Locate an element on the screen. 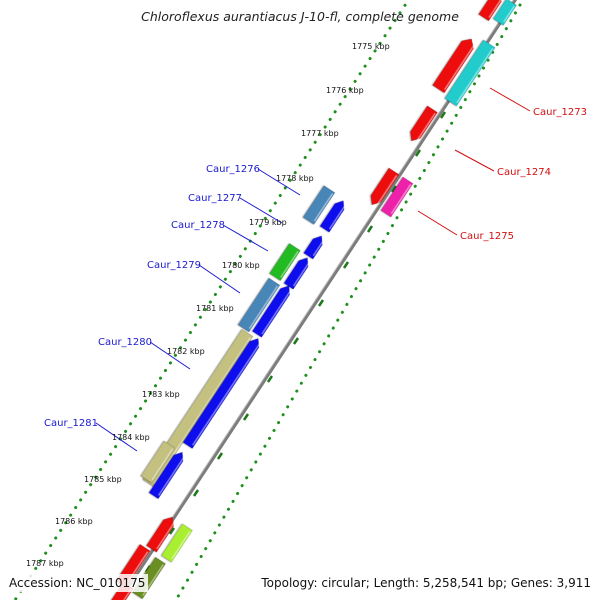 The height and width of the screenshot is (600, 600). gene-label-caur-1276: Caur_1276 is located at coordinates (233, 169).